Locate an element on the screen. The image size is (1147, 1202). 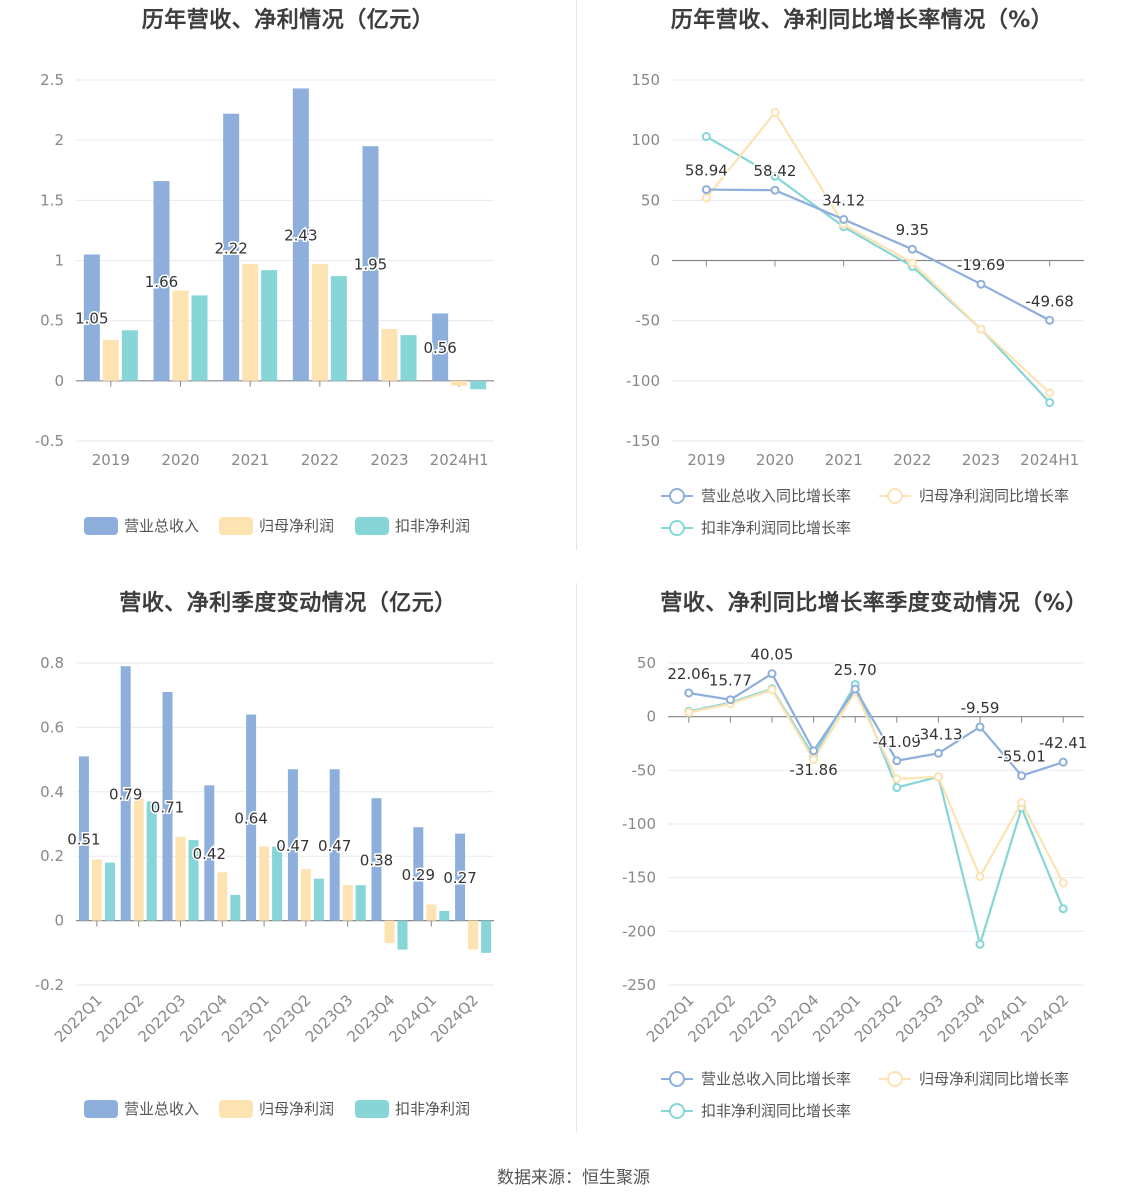
data-label: 0.38 is located at coordinates (376, 860).